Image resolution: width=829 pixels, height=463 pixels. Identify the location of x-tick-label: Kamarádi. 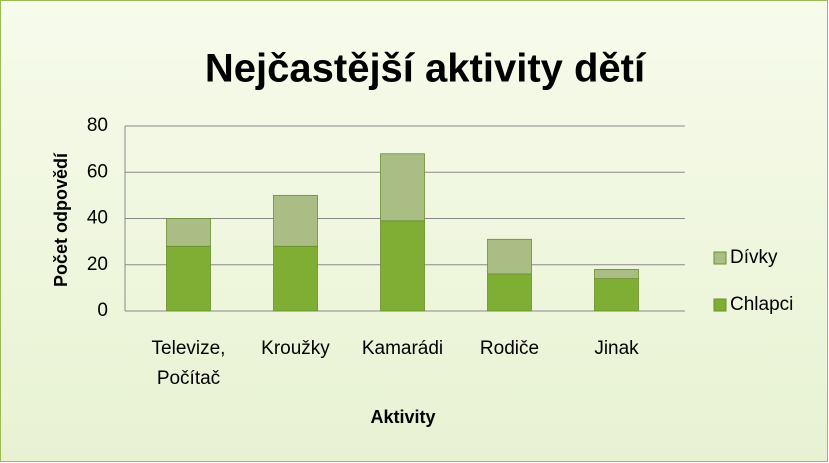
(402, 348).